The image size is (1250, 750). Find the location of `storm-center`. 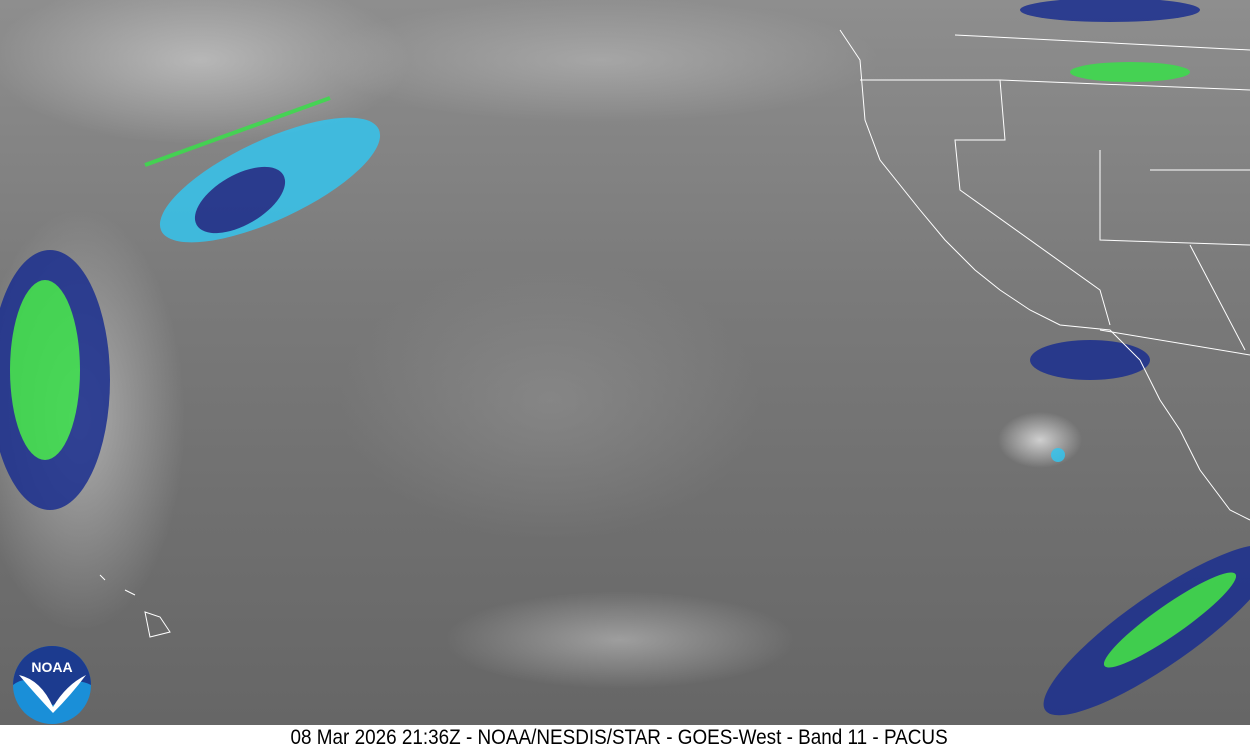

storm-center is located at coordinates (1058, 455).